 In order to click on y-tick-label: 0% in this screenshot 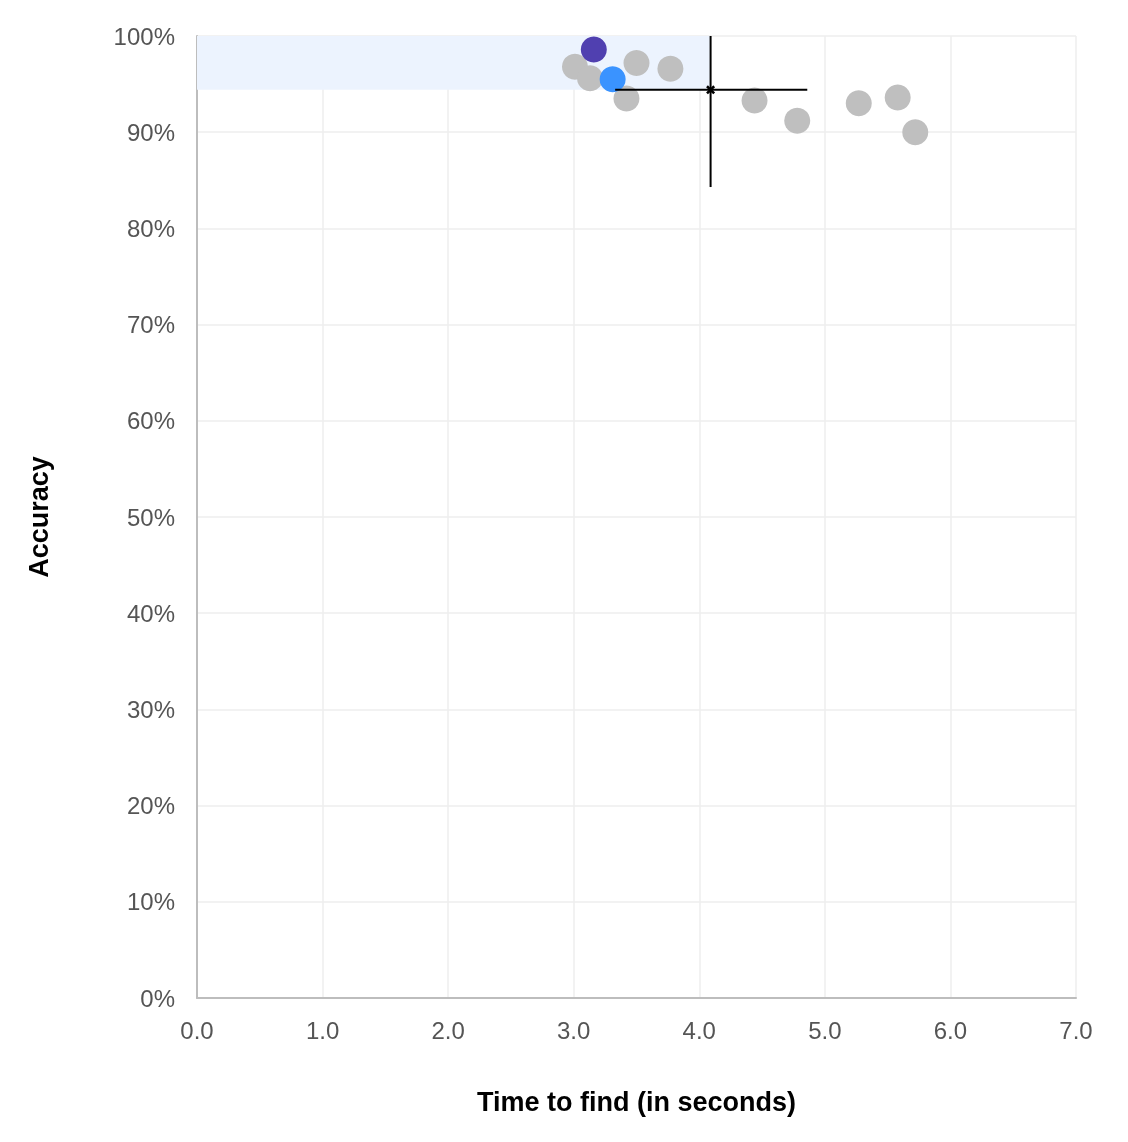, I will do `click(157, 998)`.